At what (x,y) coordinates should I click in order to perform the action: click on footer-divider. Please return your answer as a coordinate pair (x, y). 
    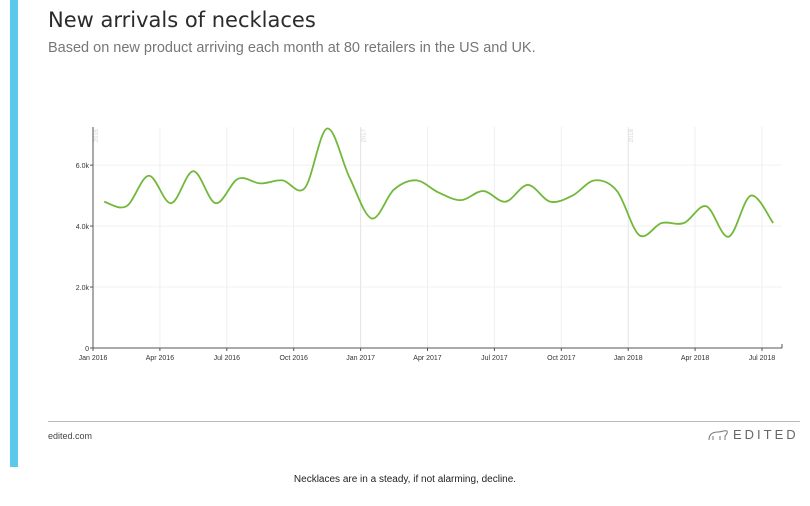
    Looking at the image, I should click on (424, 421).